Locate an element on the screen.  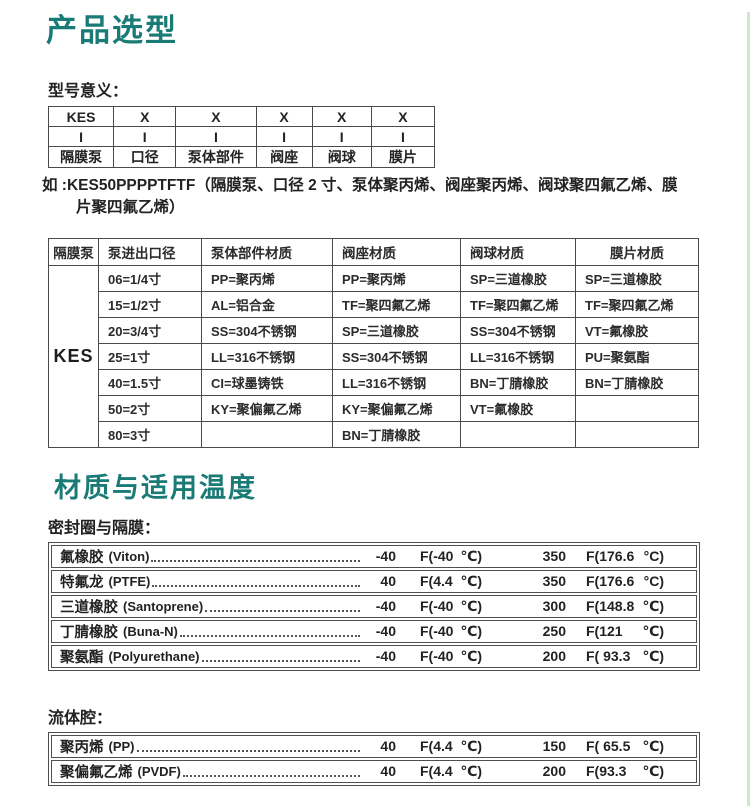
table-row: 特氟龙 (PTFE) 40 F(4.4 ℃) 350 F(176.6 °C) is located at coordinates (374, 581).